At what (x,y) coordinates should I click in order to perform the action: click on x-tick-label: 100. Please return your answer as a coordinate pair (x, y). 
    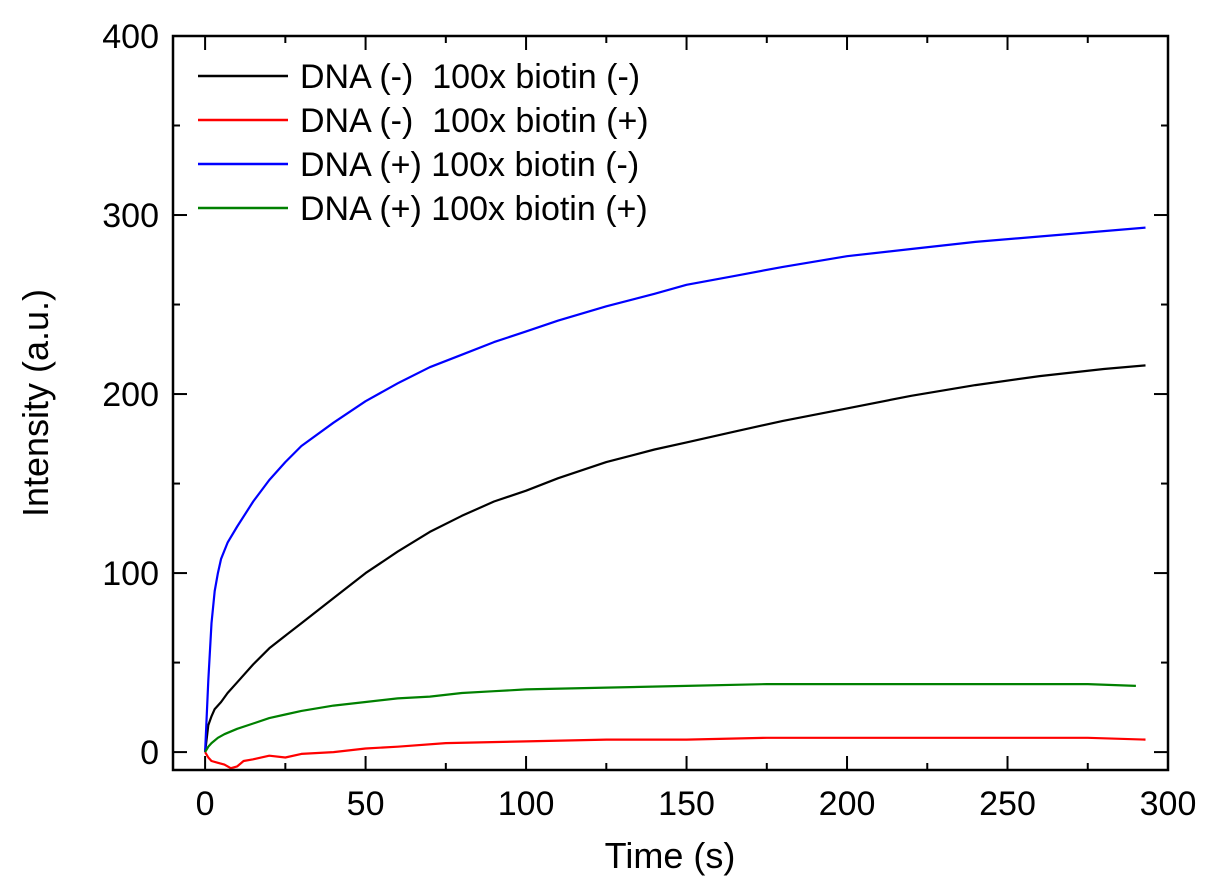
    Looking at the image, I should click on (526, 804).